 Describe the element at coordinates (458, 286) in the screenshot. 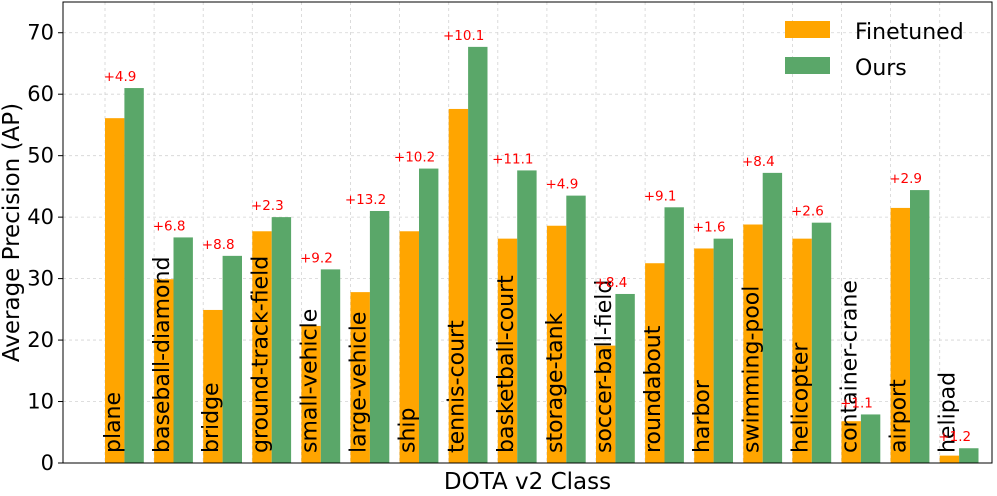

I see `bar-finetuned-tennis-court` at that location.